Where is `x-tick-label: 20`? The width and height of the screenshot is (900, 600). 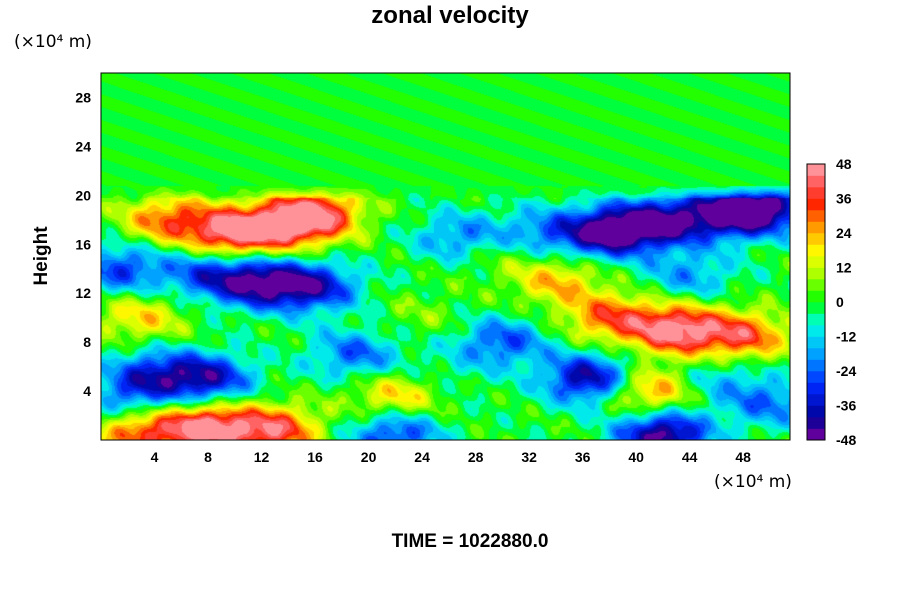
x-tick-label: 20 is located at coordinates (369, 457).